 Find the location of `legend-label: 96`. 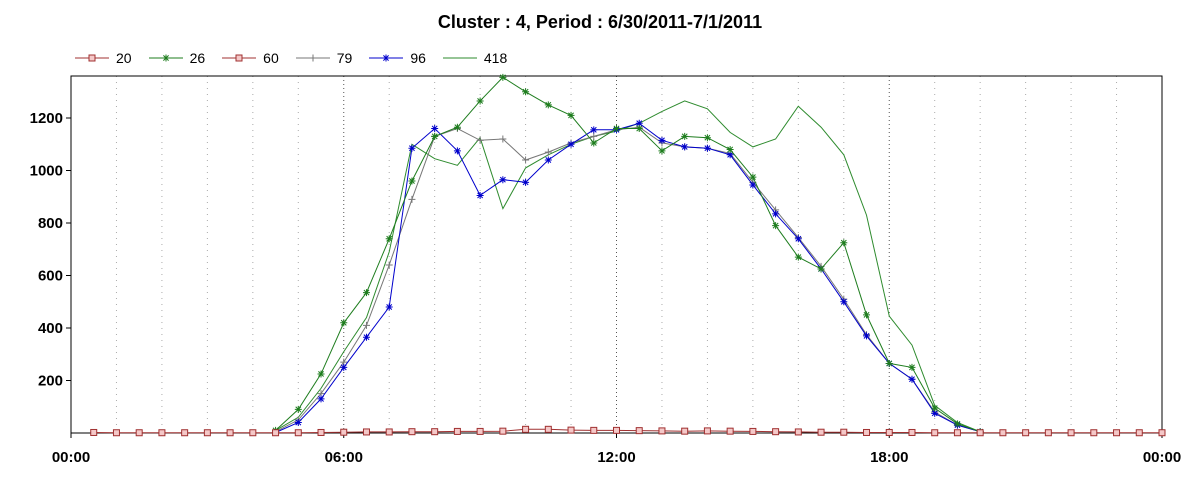

legend-label: 96 is located at coordinates (418, 58).